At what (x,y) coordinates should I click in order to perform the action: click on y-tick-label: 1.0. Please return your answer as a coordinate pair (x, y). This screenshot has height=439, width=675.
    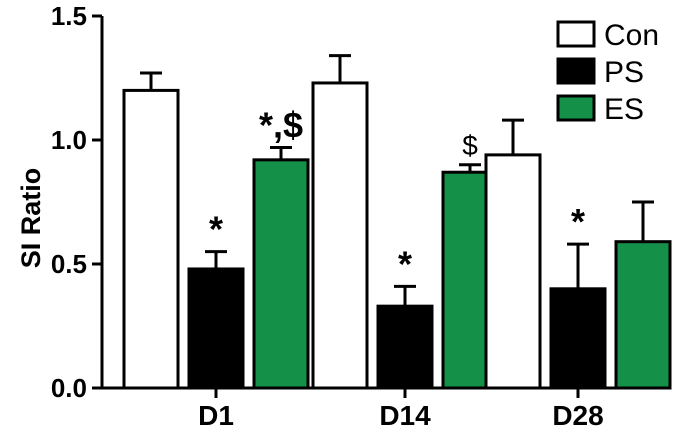
    Looking at the image, I should click on (69, 140).